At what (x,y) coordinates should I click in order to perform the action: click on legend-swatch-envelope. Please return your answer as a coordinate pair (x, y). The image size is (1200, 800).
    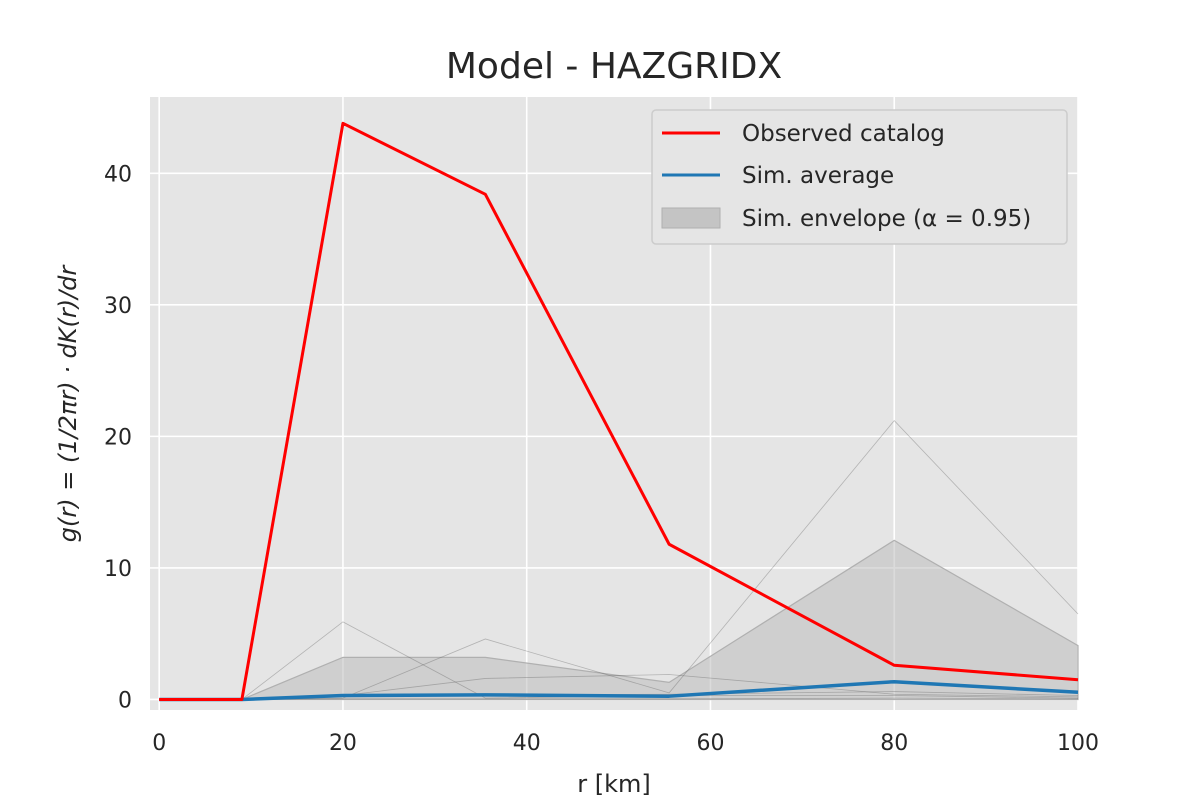
    Looking at the image, I should click on (691, 218).